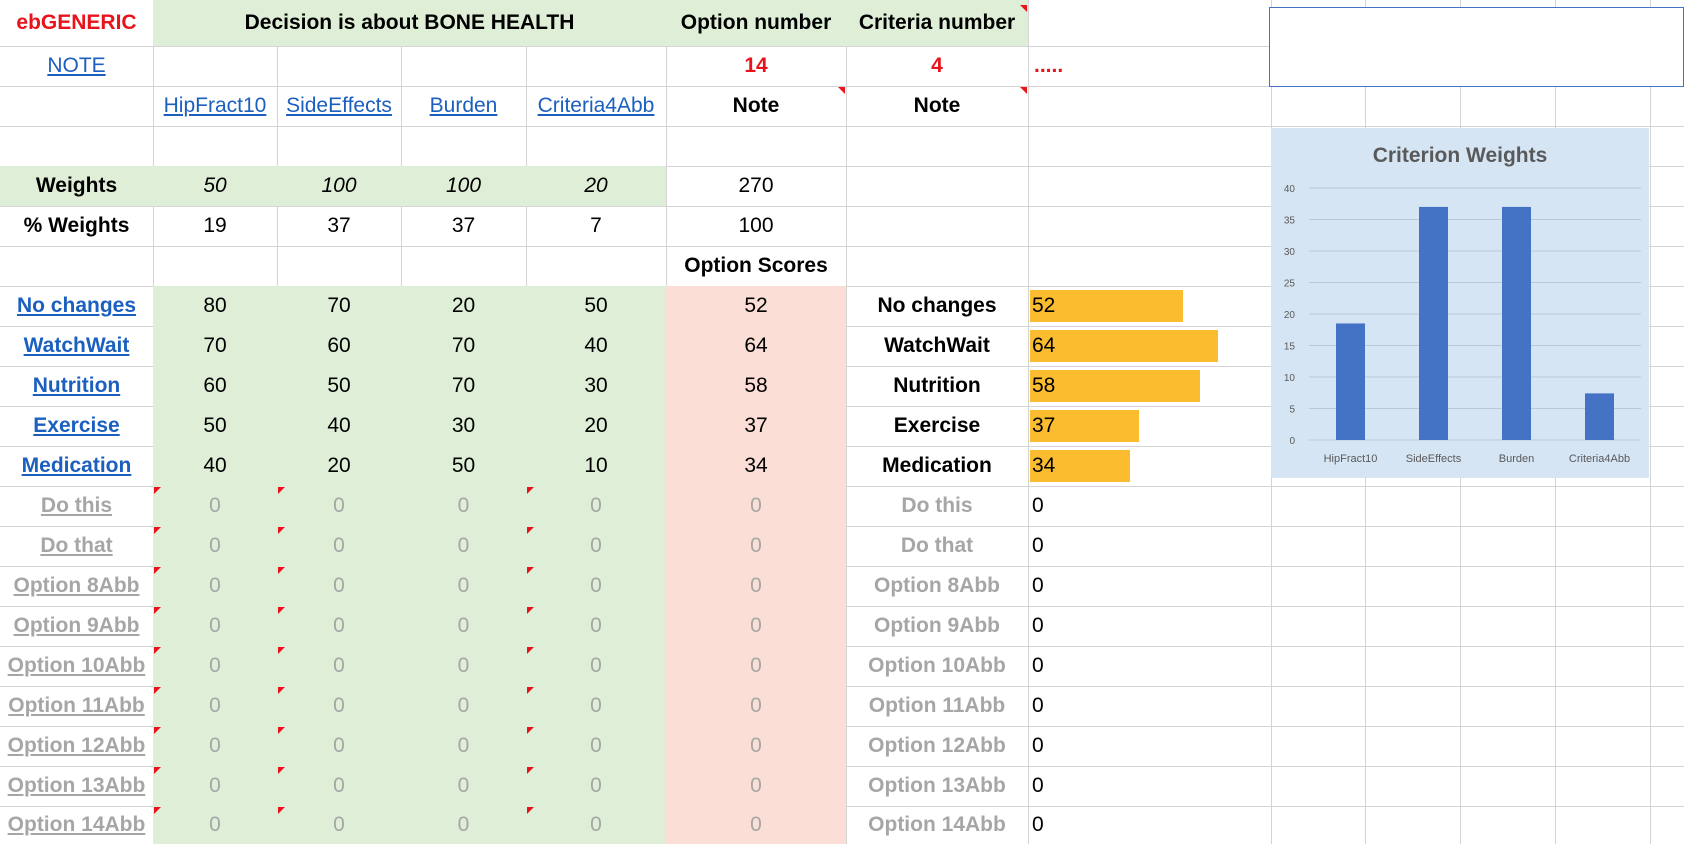  What do you see at coordinates (76, 65) in the screenshot?
I see `note-link: NOTE` at bounding box center [76, 65].